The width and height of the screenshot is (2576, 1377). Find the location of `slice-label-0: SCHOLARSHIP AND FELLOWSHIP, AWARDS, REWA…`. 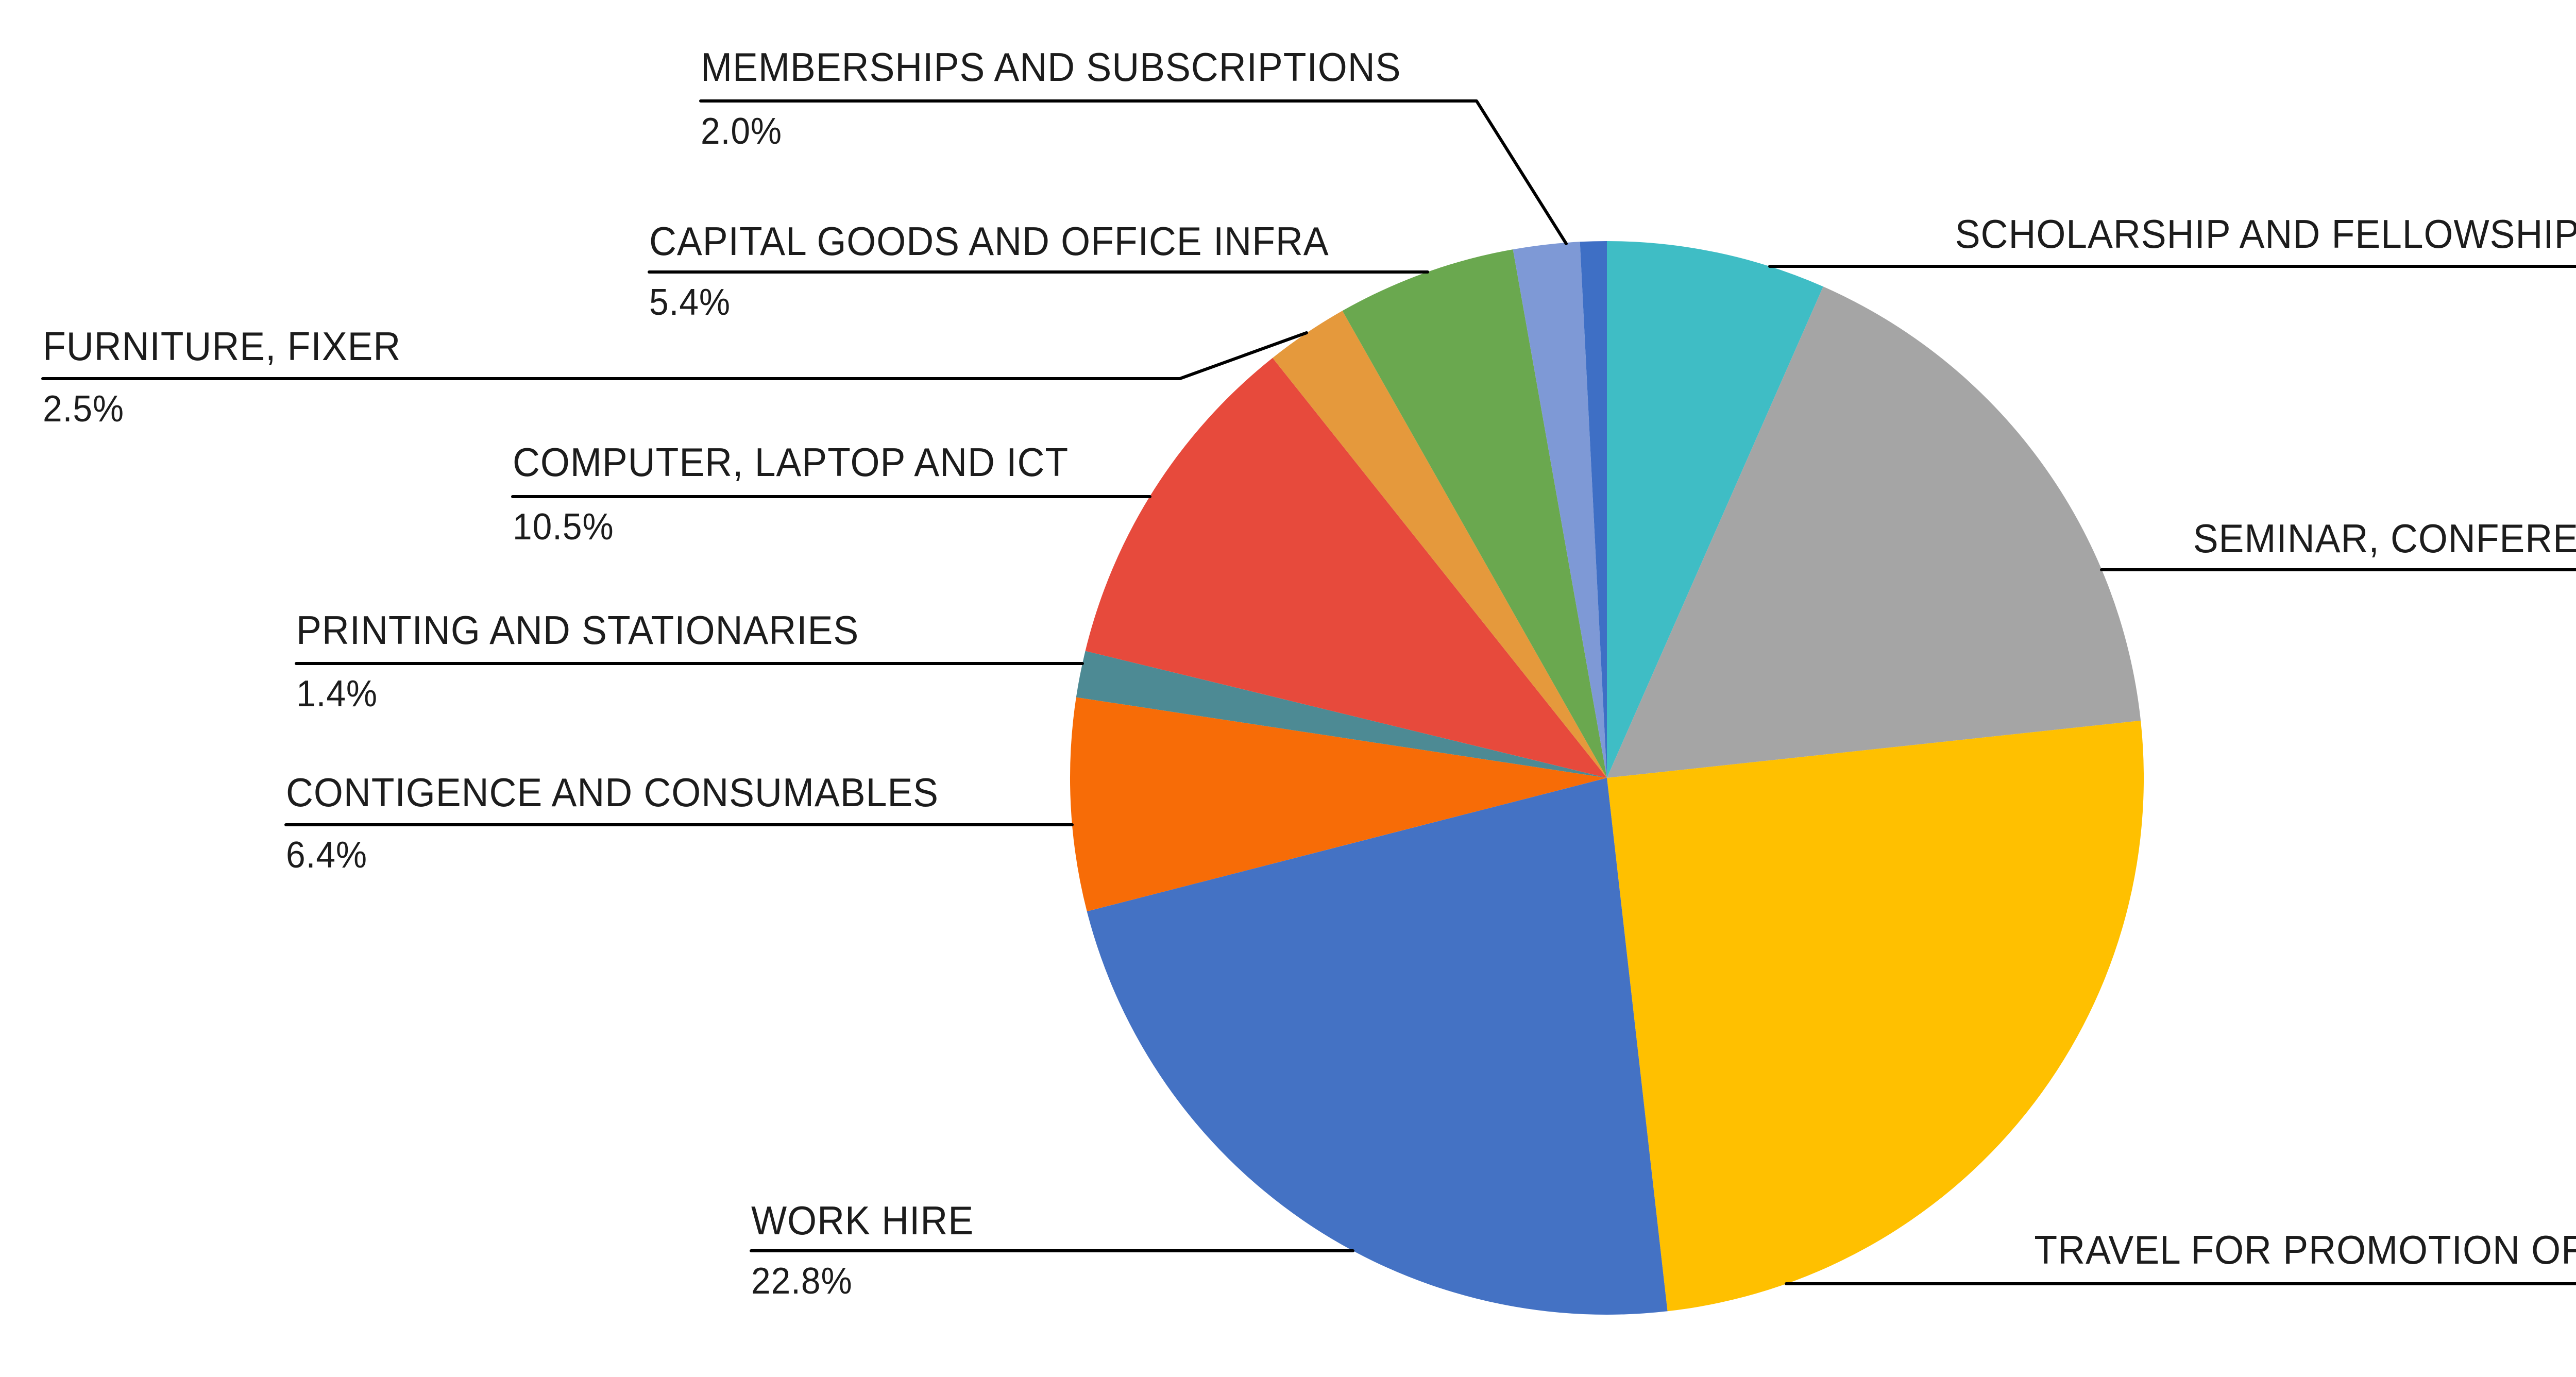

slice-label-0: SCHOLARSHIP AND FELLOWSHIP, AWARDS, REWA… is located at coordinates (2265, 234).